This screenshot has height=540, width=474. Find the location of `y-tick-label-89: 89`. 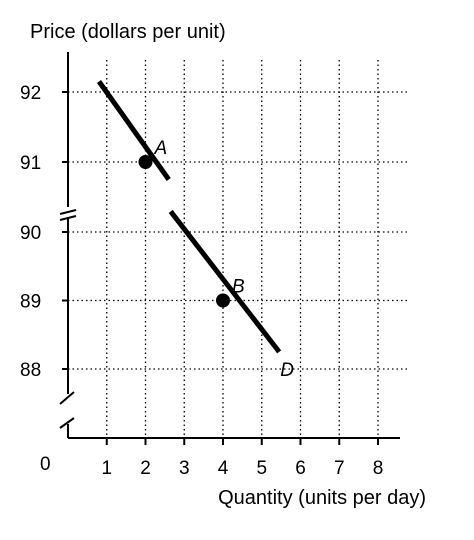

y-tick-label-89: 89 is located at coordinates (30, 302).